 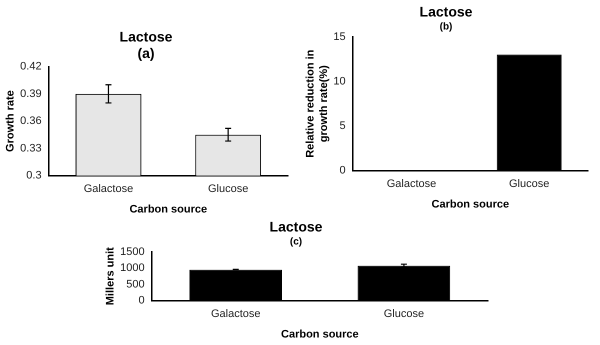 I want to click on y-tick-label: 0.36, so click(x=31, y=121).